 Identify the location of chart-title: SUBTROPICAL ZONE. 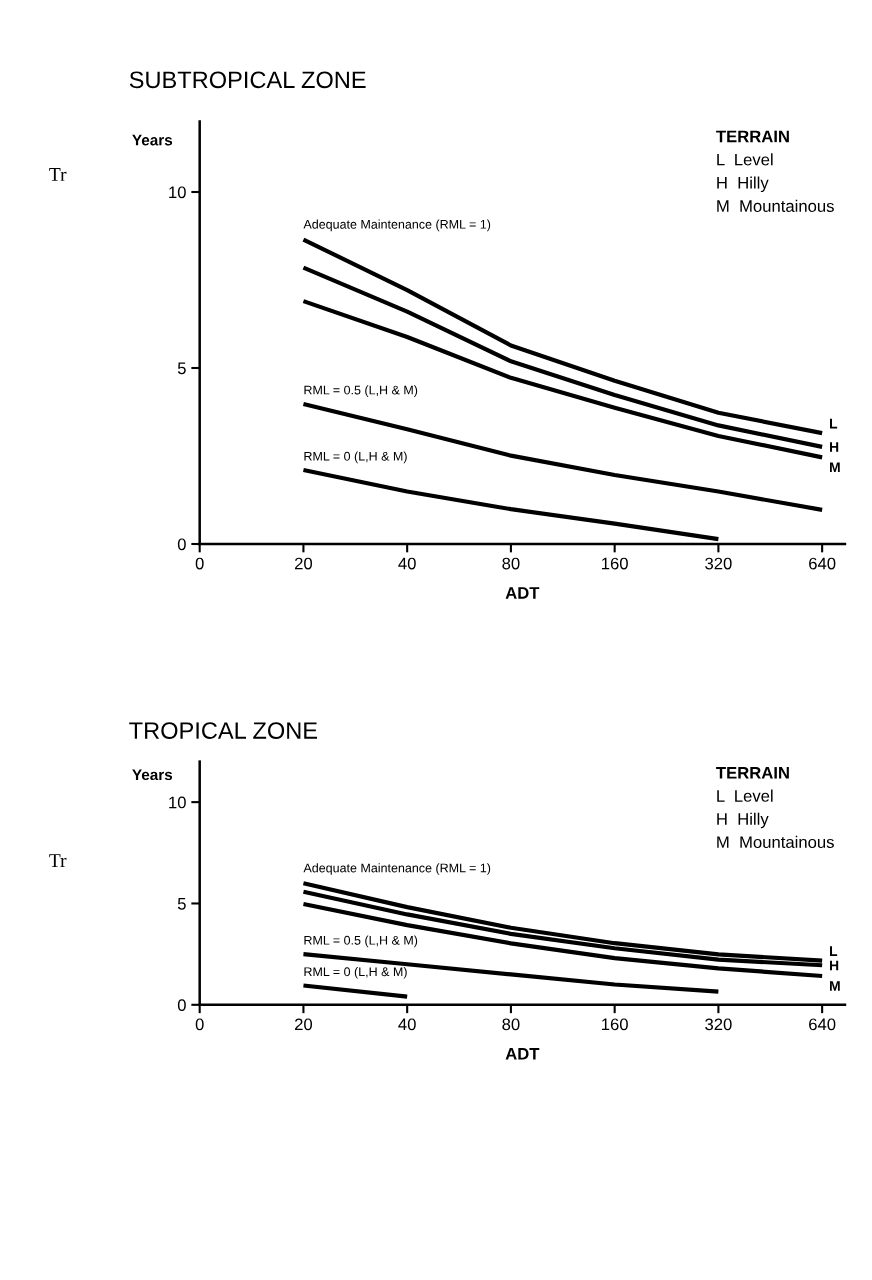
(247, 80).